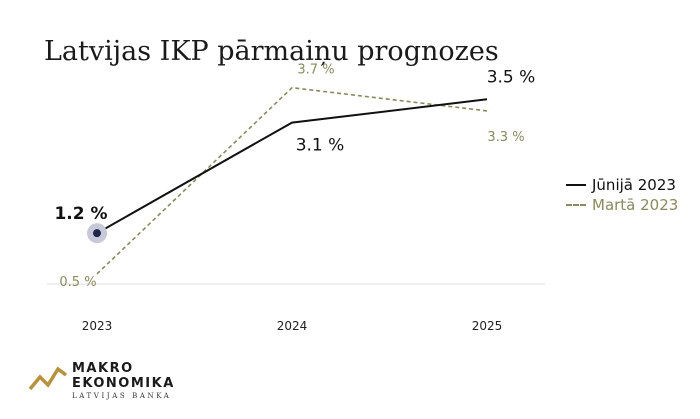 The image size is (700, 419). Describe the element at coordinates (97, 326) in the screenshot. I see `x-tick-label-2023: 2023` at that location.